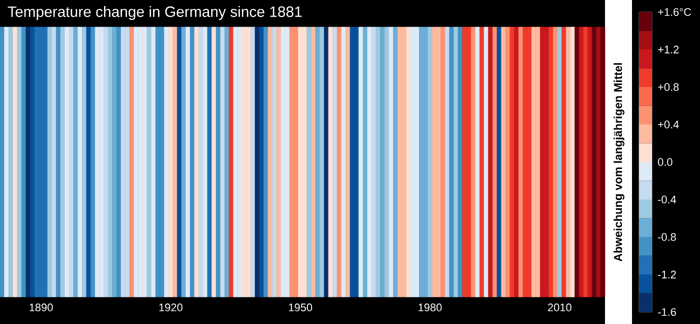  I want to click on color-bar-label: +0.4, so click(668, 124).